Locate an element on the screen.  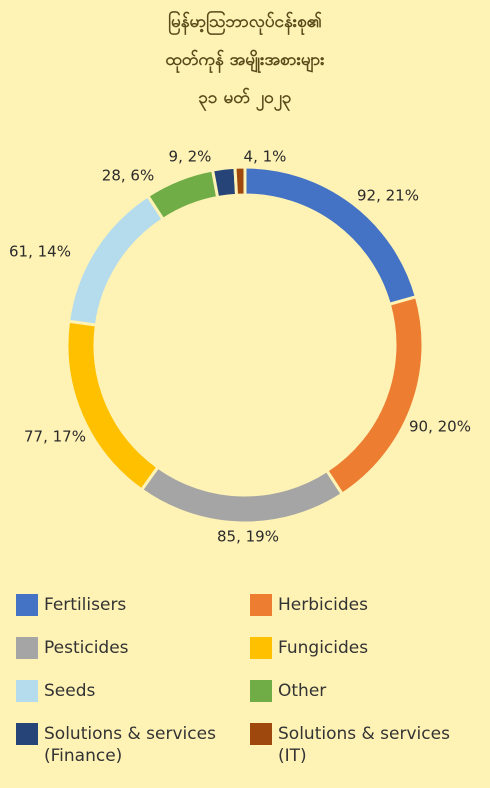
data-label: 77, 17% is located at coordinates (55, 437).